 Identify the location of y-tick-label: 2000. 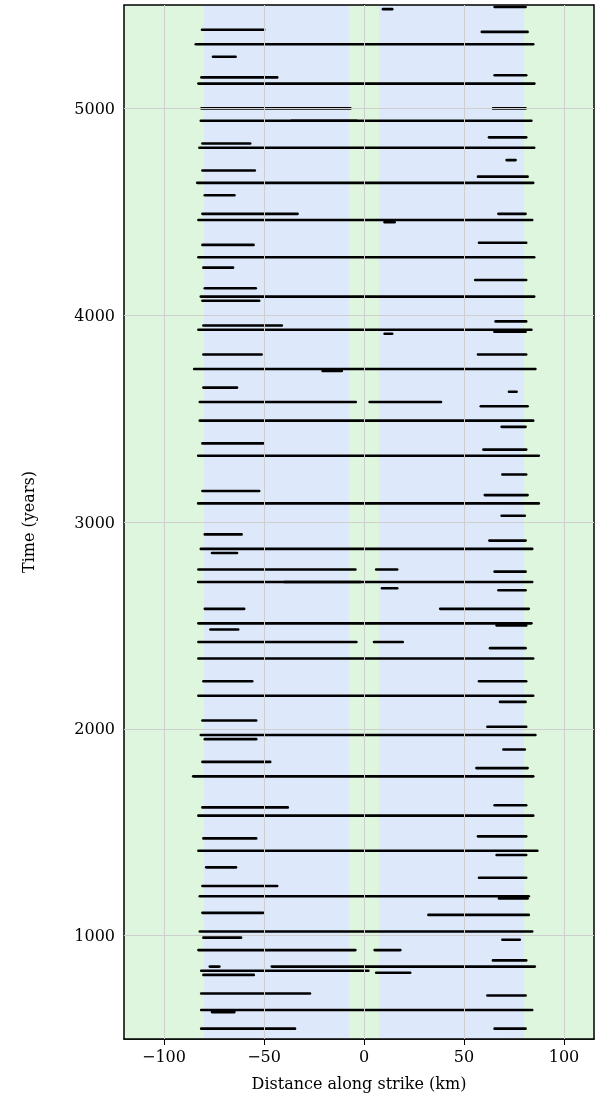
(94, 729).